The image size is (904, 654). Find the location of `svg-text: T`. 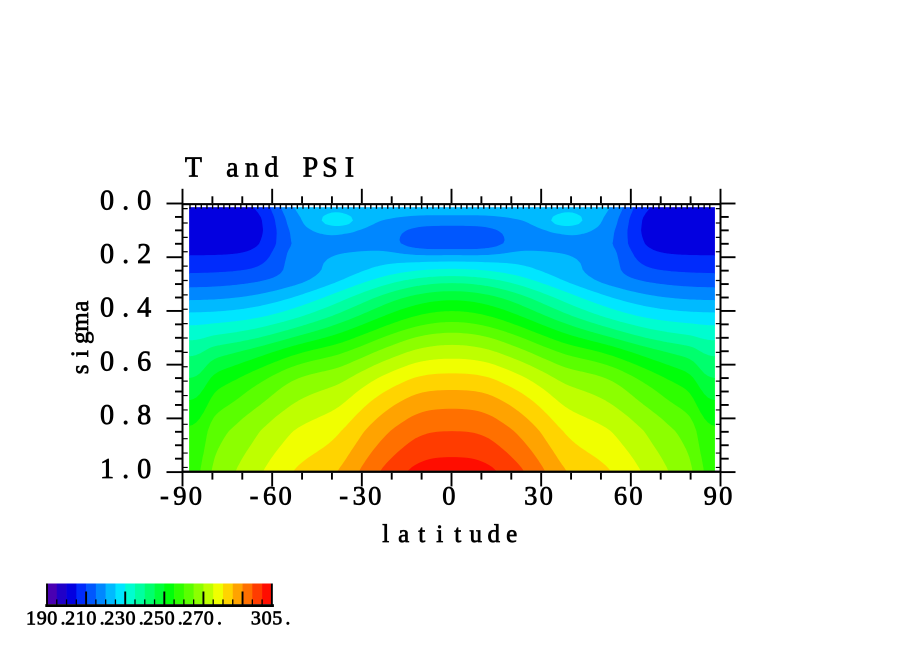

svg-text: T is located at coordinates (193, 168).